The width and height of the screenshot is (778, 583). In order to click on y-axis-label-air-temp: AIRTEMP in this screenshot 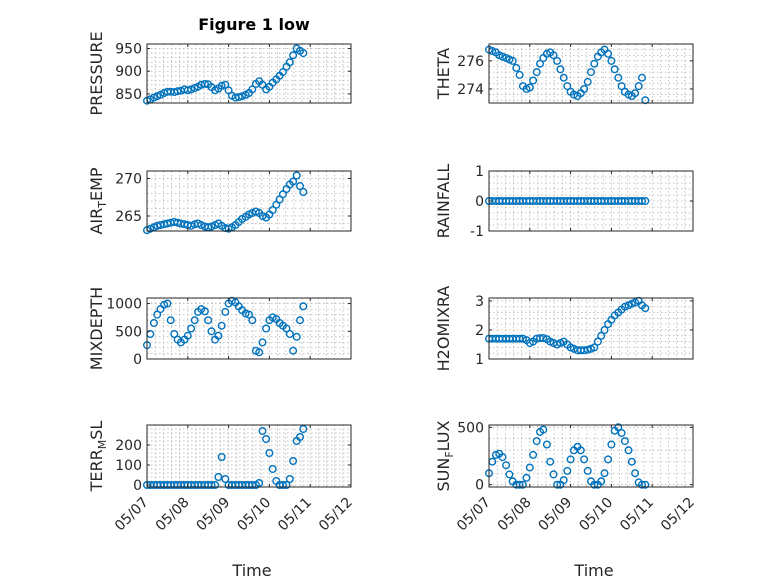, I will do `click(98, 200)`.